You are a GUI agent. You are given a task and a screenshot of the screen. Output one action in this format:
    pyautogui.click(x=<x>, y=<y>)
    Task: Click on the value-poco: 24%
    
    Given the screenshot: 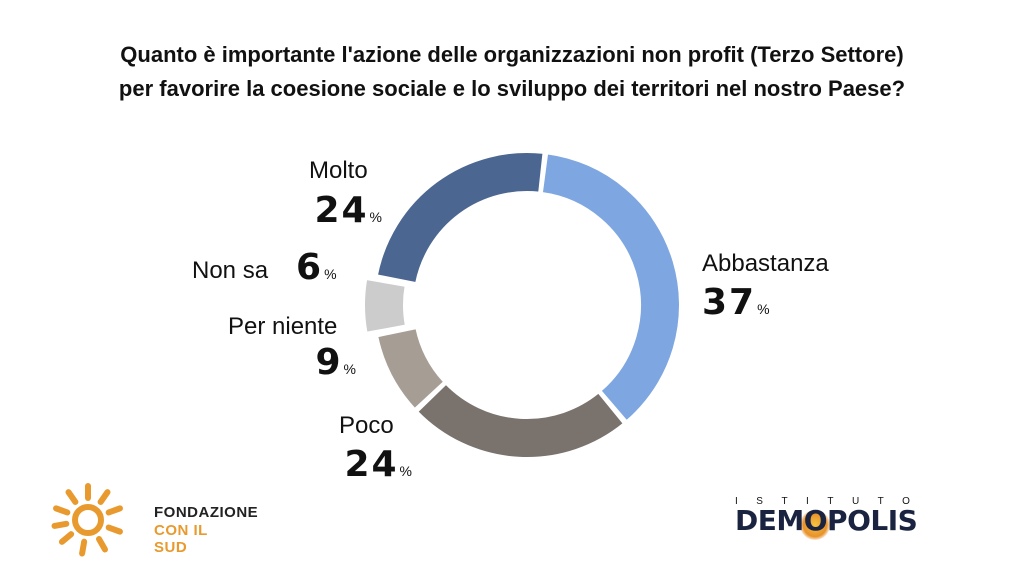 What is the action you would take?
    pyautogui.click(x=366, y=464)
    